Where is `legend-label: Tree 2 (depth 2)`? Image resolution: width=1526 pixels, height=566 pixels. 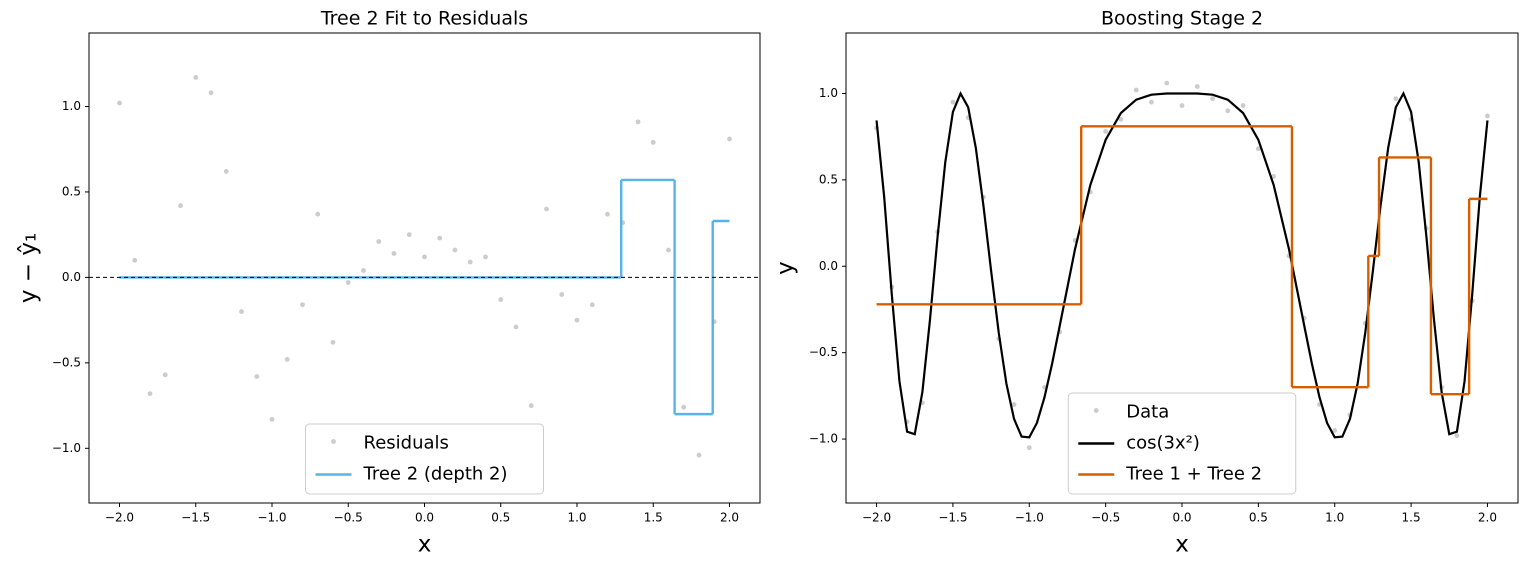
legend-label: Tree 2 (depth 2) is located at coordinates (435, 474).